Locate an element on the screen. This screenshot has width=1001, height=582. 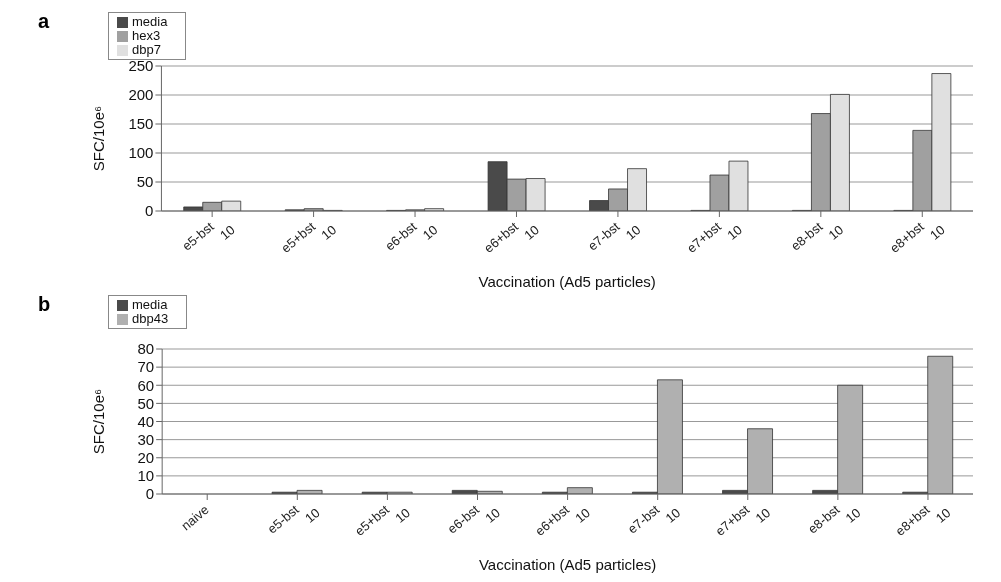
legend-label: hex3 is located at coordinates (146, 35).